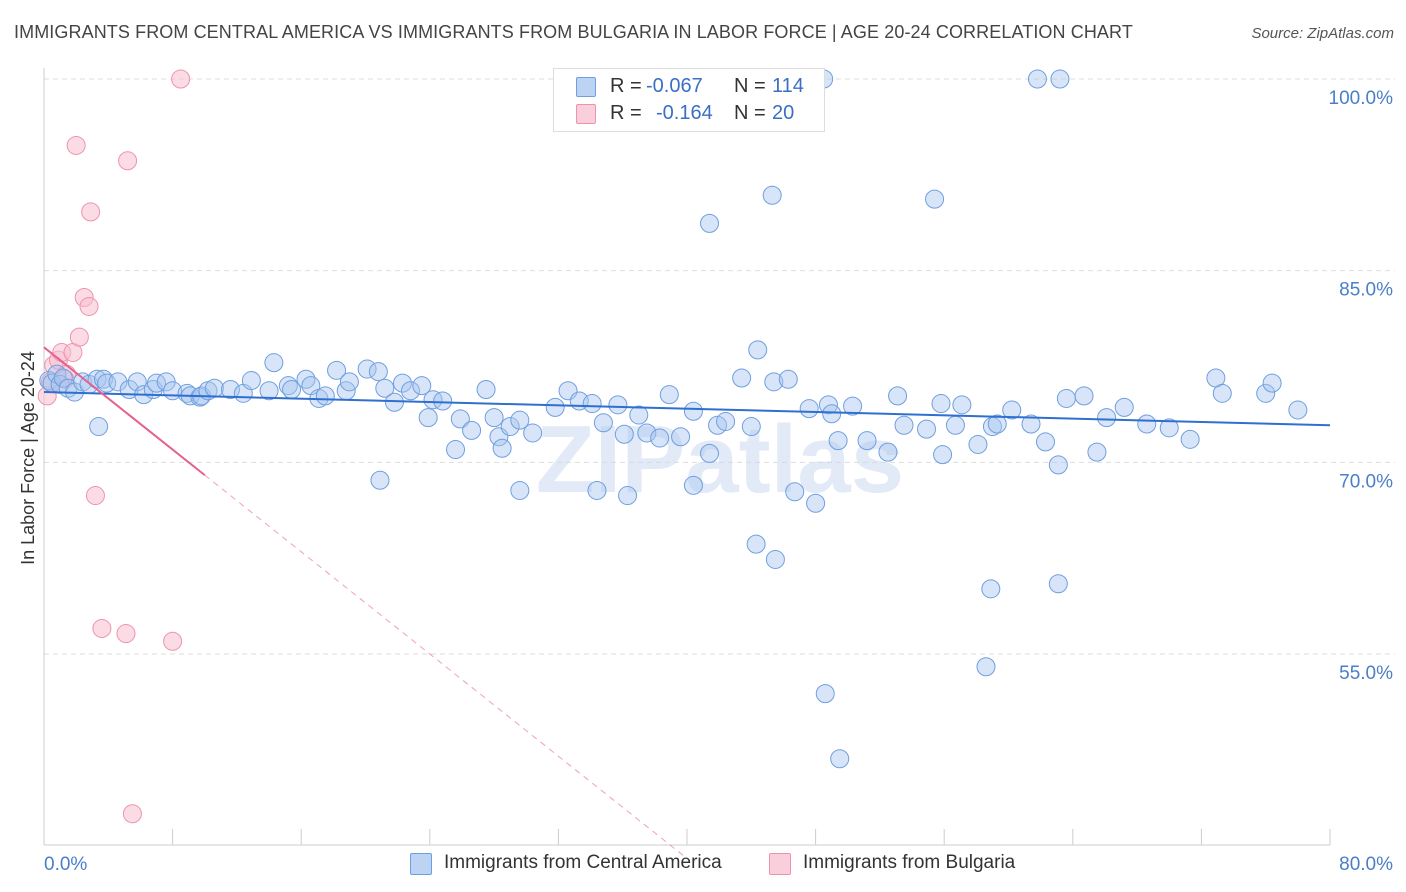 The height and width of the screenshot is (892, 1406). Describe the element at coordinates (689, 100) in the screenshot. I see `stats-legend: R = -0.067 N = 114 R = -0.164 N = 20` at that location.